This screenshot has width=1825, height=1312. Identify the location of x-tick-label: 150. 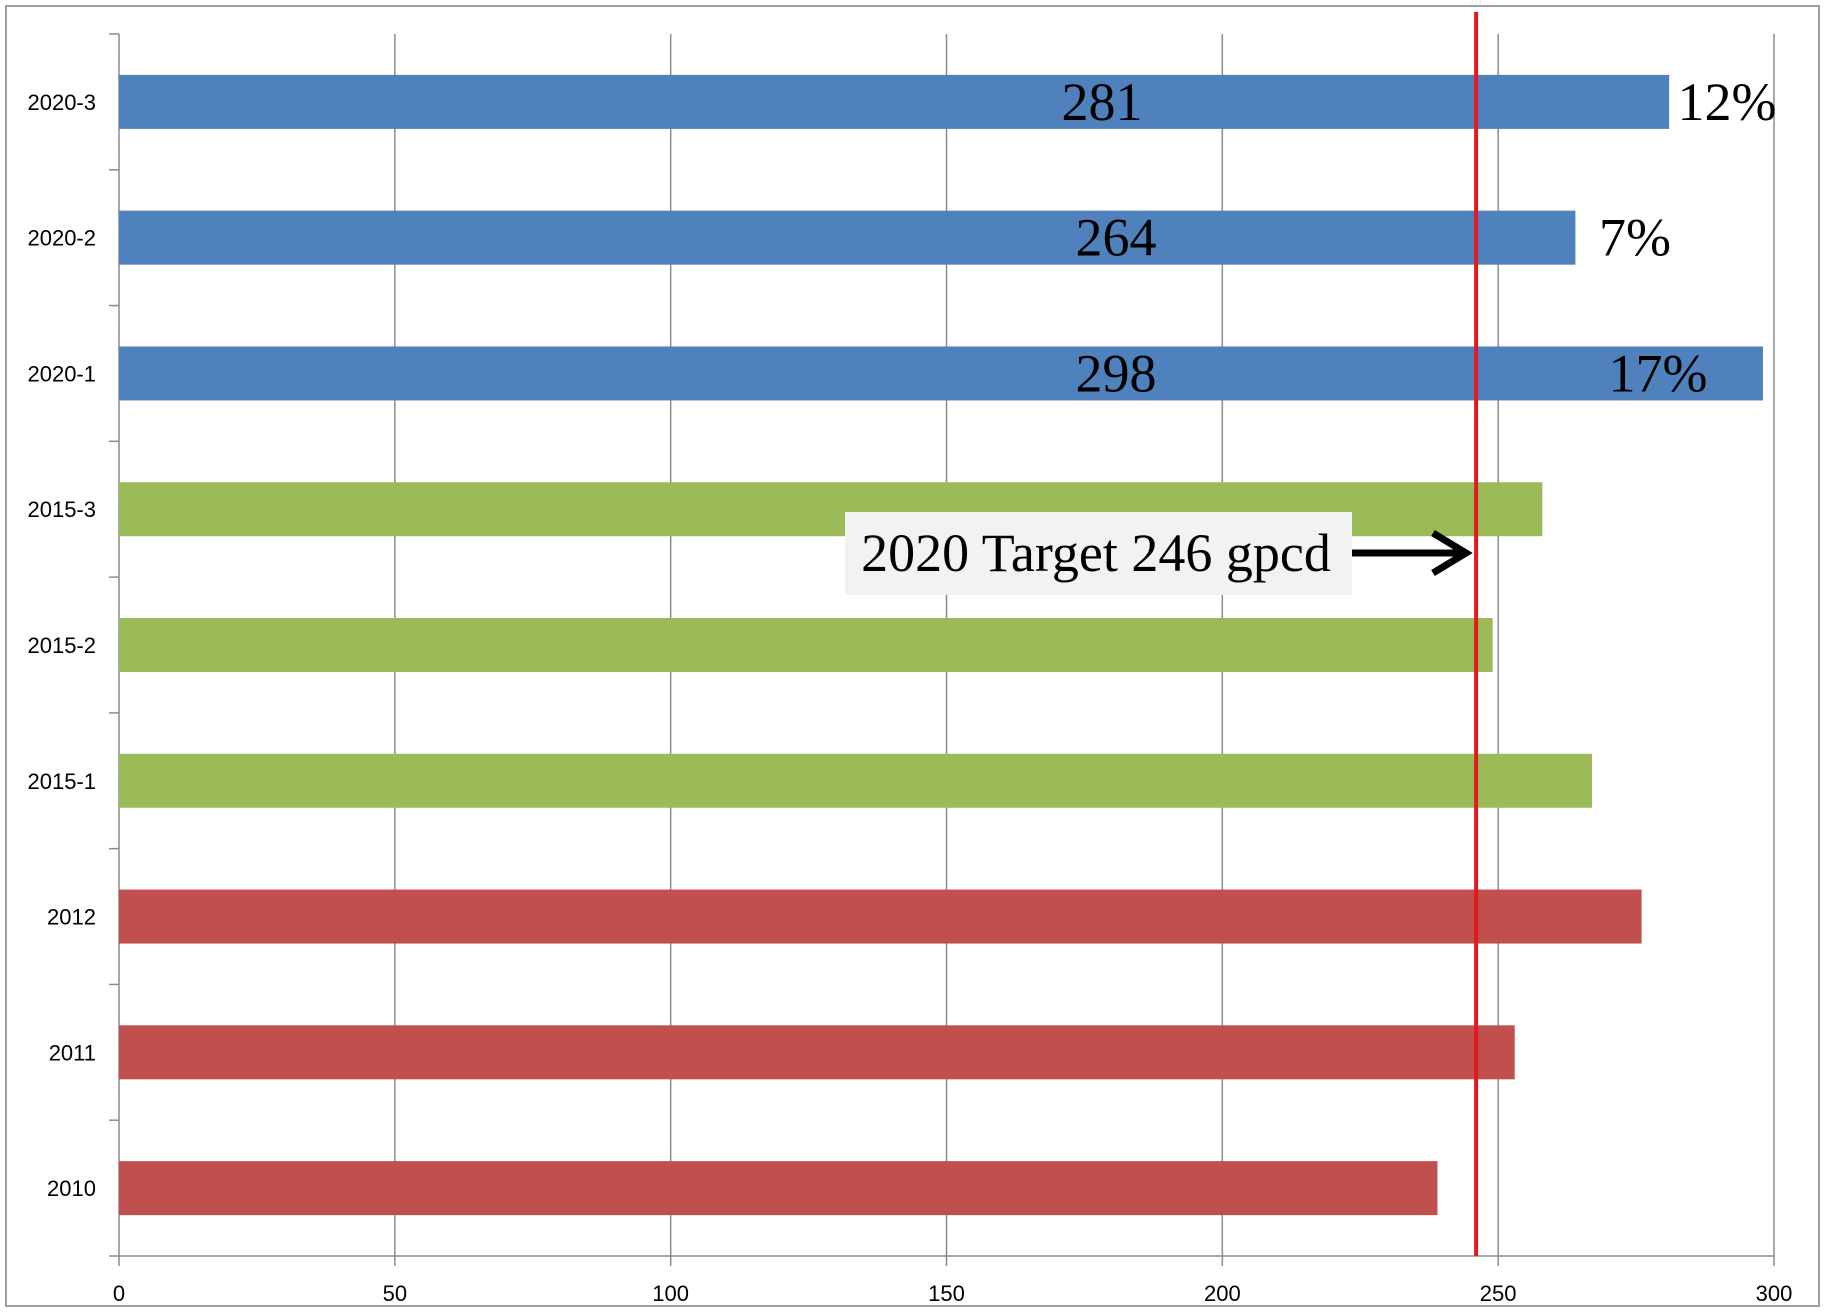
(946, 1293).